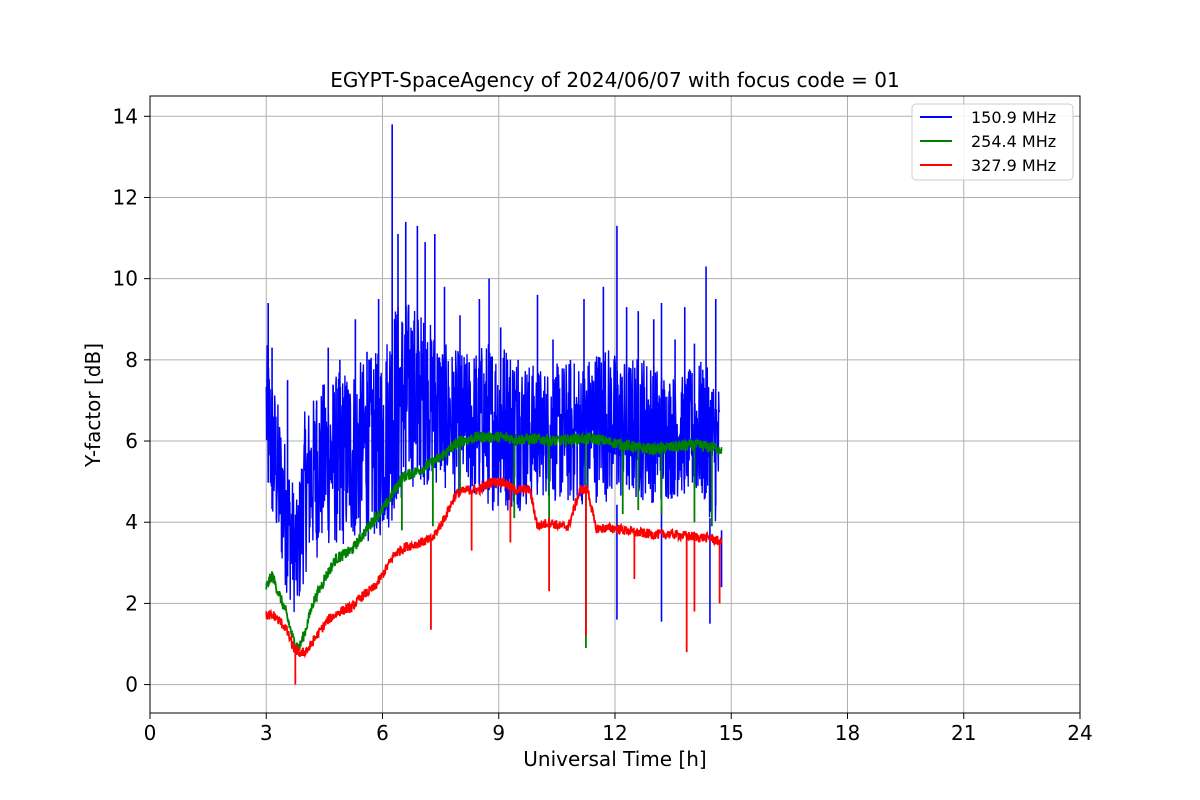 The width and height of the screenshot is (1200, 800). What do you see at coordinates (131, 360) in the screenshot?
I see `y-tick-label: 8` at bounding box center [131, 360].